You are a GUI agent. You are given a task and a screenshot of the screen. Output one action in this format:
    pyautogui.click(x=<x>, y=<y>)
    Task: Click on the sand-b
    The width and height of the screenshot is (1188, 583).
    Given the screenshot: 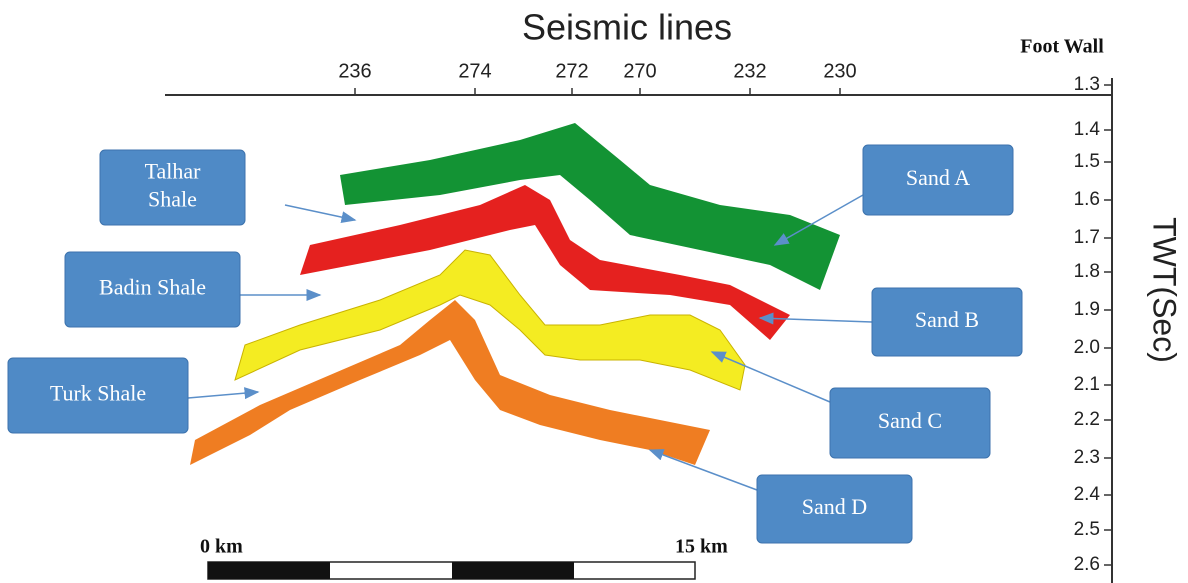 What is the action you would take?
    pyautogui.click(x=545, y=262)
    